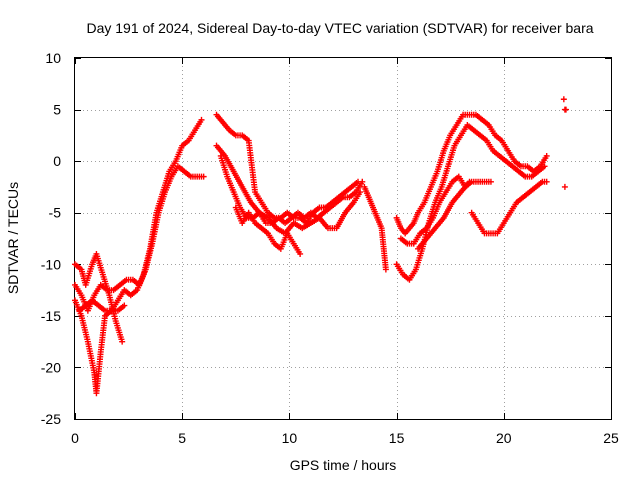  I want to click on x-tick-label: 10, so click(290, 438).